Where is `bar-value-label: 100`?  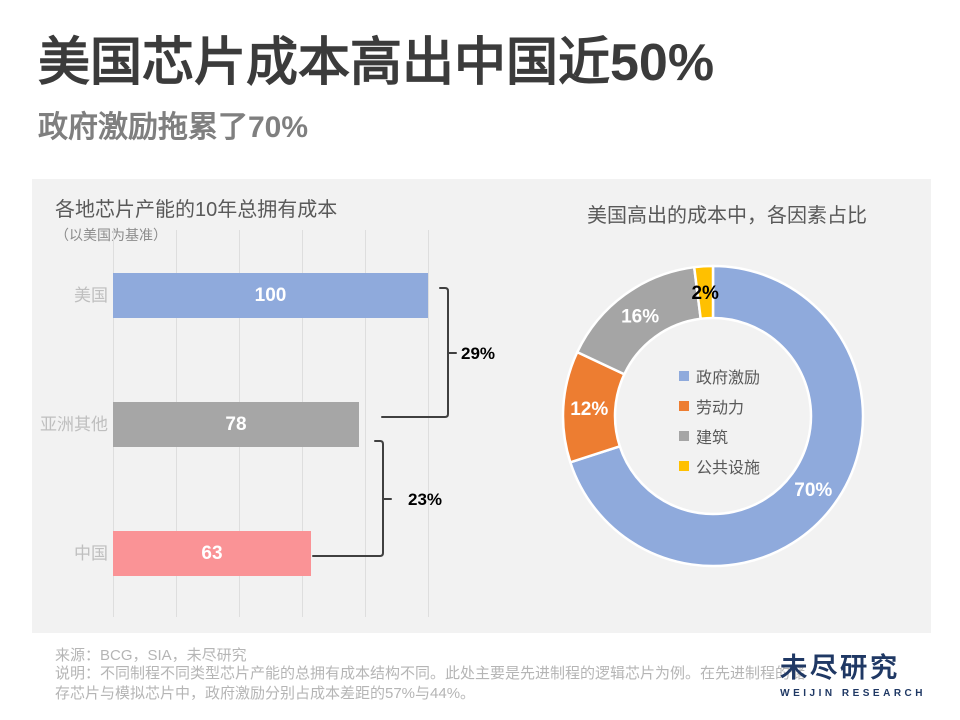 bar-value-label: 100 is located at coordinates (270, 295).